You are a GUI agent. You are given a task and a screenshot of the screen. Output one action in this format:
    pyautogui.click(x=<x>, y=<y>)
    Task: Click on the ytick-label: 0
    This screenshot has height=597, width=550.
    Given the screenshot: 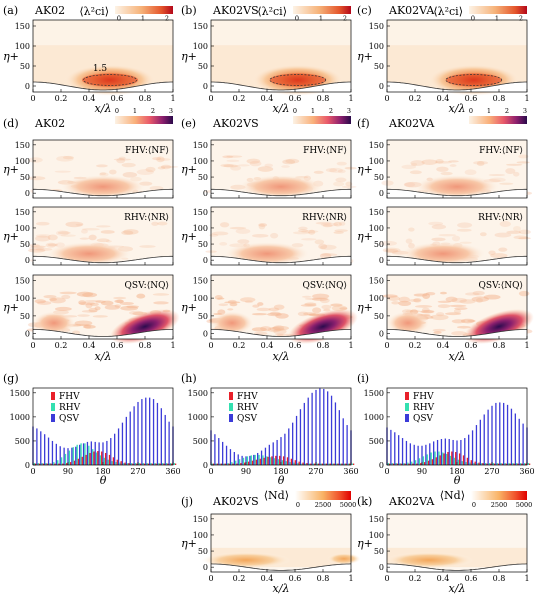 What is the action you would take?
    pyautogui.click(x=205, y=465)
    